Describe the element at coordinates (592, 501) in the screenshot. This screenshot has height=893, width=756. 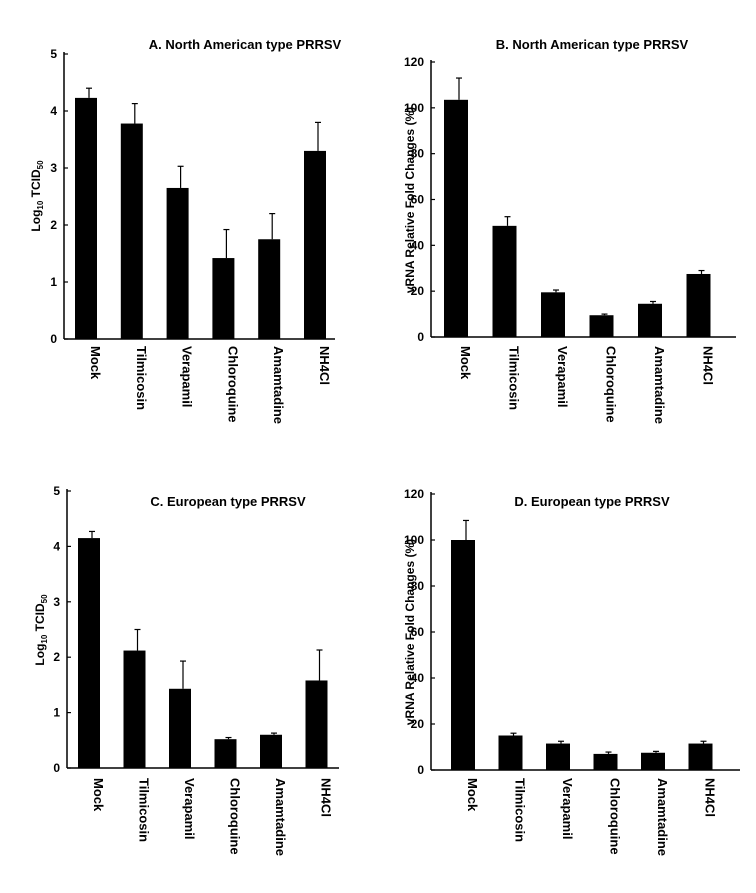
I see `chart-title: D. European type PRRSV` at that location.